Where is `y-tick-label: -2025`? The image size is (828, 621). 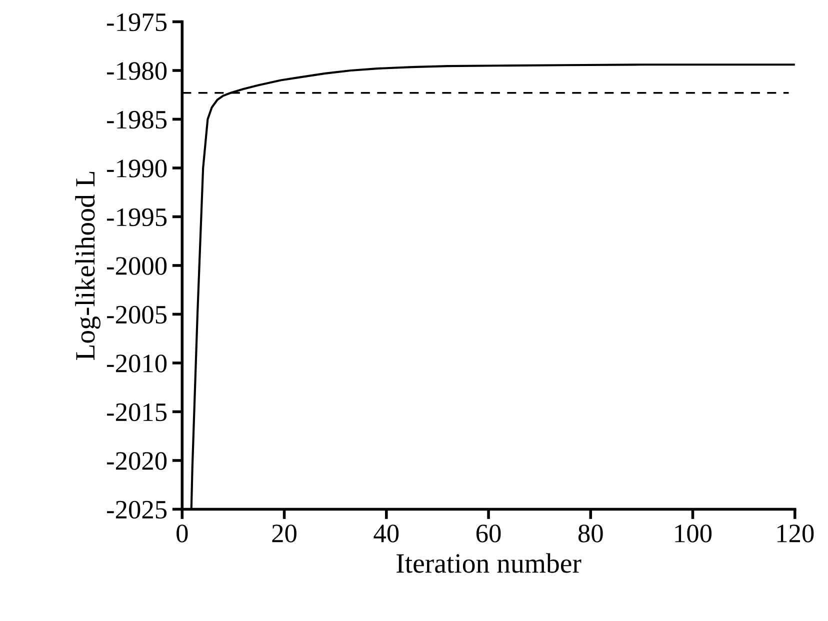
y-tick-label: -2025 is located at coordinates (136, 509).